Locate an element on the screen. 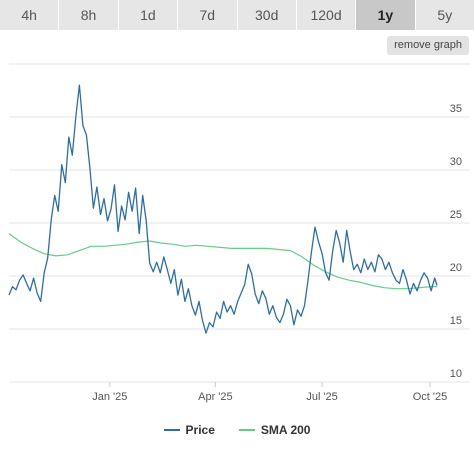  legend-label-price: Price is located at coordinates (200, 430).